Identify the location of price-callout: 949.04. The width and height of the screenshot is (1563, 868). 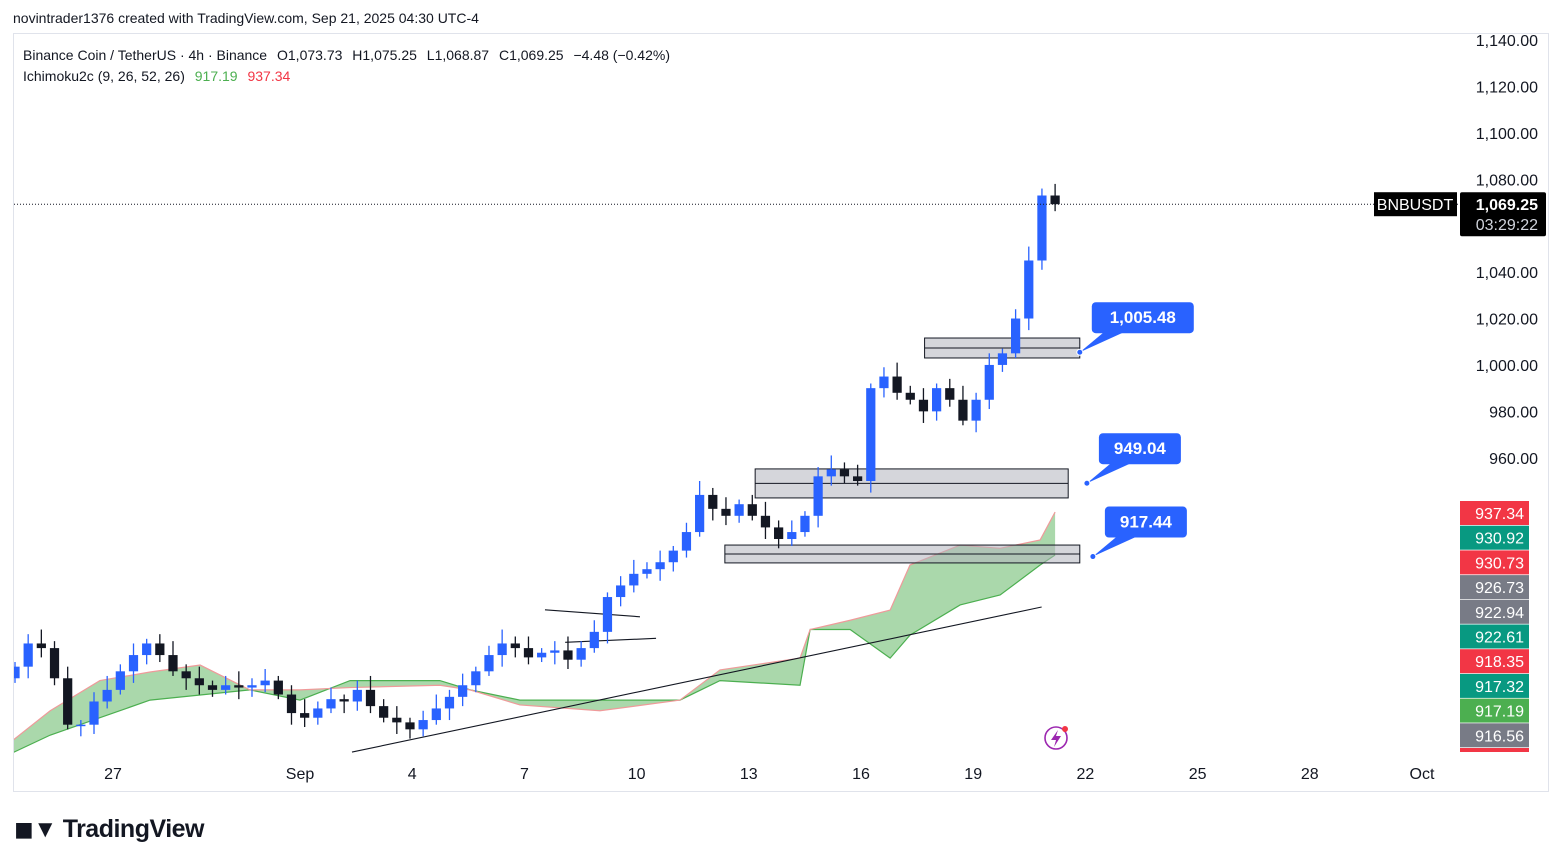
(1132, 460).